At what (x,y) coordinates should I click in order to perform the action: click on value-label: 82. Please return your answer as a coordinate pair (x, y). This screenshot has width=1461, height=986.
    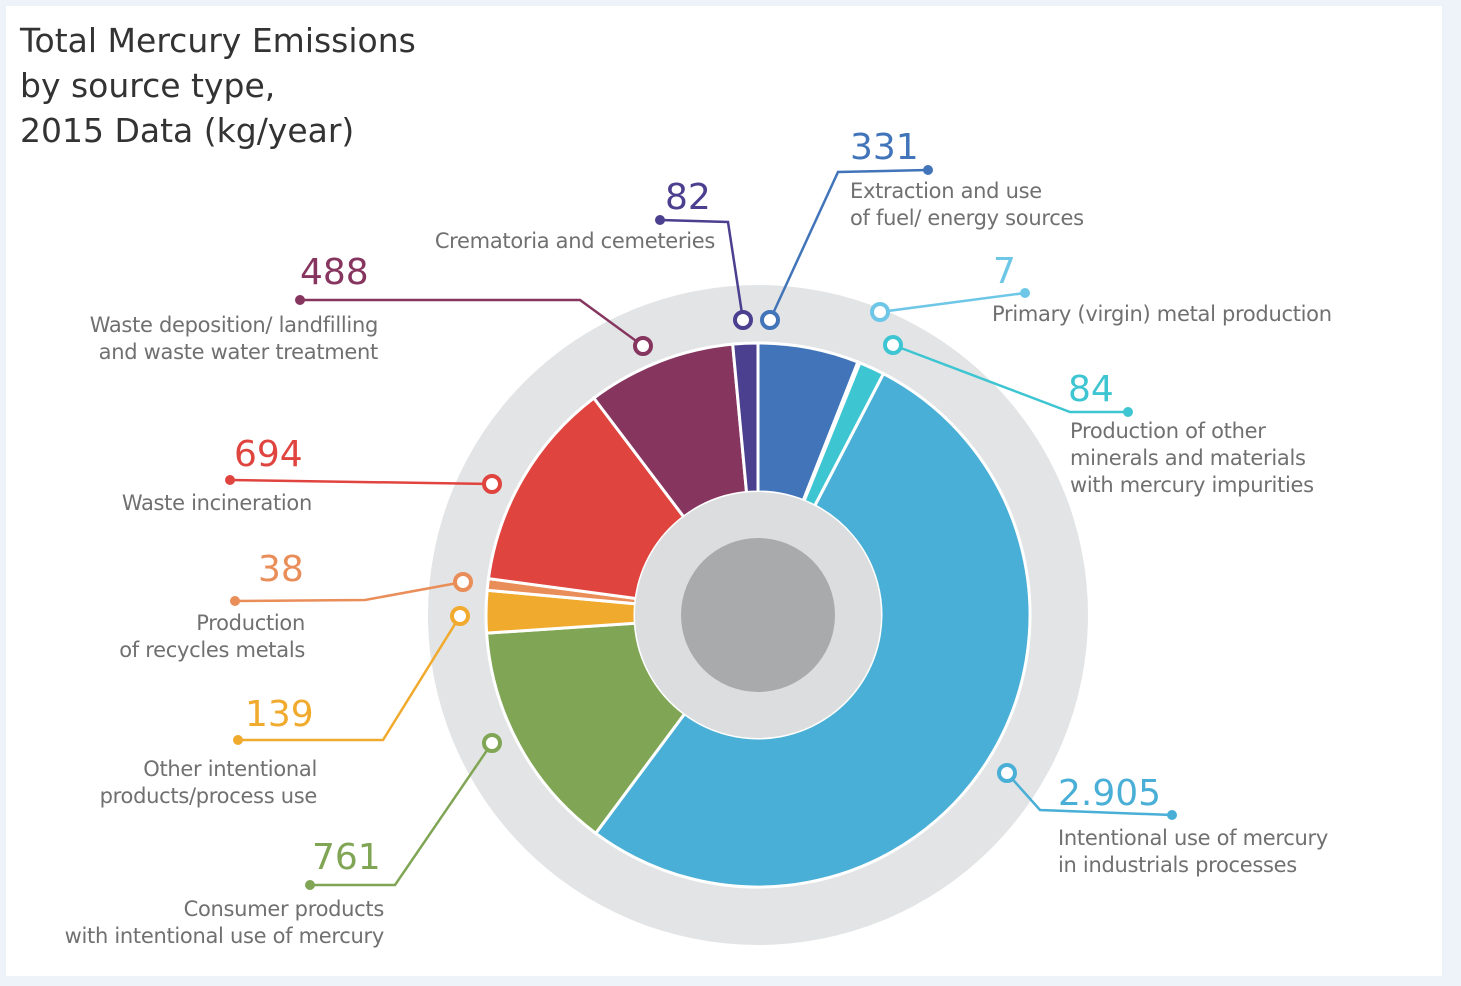
    Looking at the image, I should click on (688, 197).